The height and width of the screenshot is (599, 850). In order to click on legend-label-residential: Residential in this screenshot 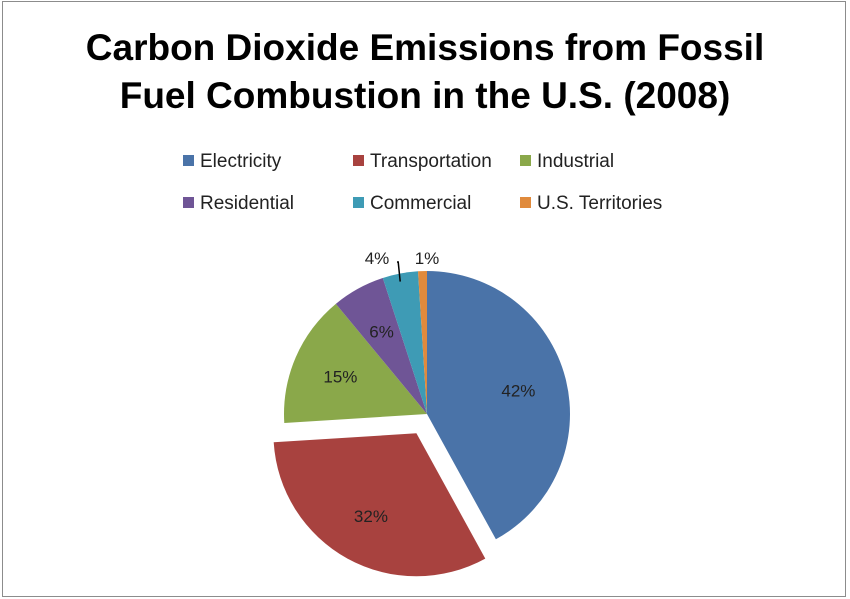, I will do `click(247, 203)`.